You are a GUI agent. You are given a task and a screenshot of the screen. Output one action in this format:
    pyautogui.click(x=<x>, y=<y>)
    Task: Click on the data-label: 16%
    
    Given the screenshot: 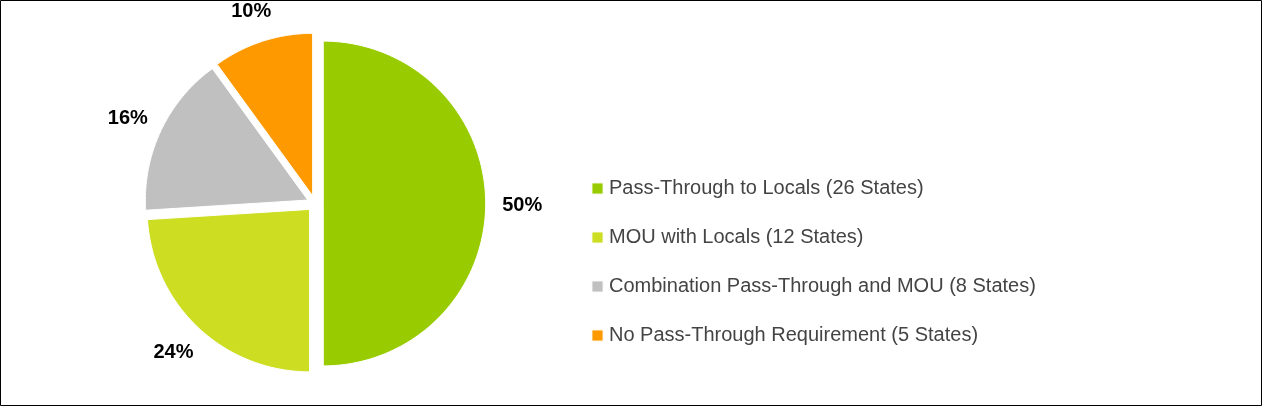 What is the action you would take?
    pyautogui.click(x=128, y=117)
    